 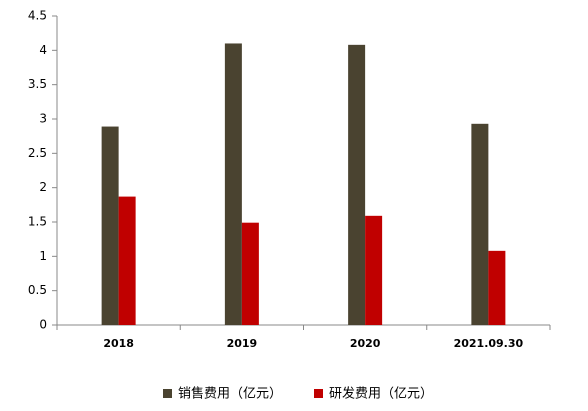 What do you see at coordinates (381, 394) in the screenshot?
I see `legend-label: 研发费用（亿元）` at bounding box center [381, 394].